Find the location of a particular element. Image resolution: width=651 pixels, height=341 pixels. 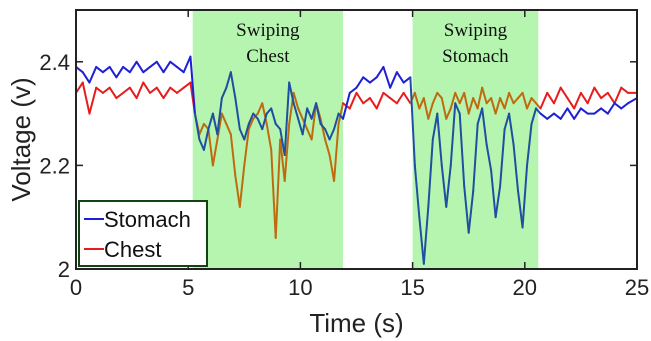

legend-label-chest: Chest is located at coordinates (132, 249).